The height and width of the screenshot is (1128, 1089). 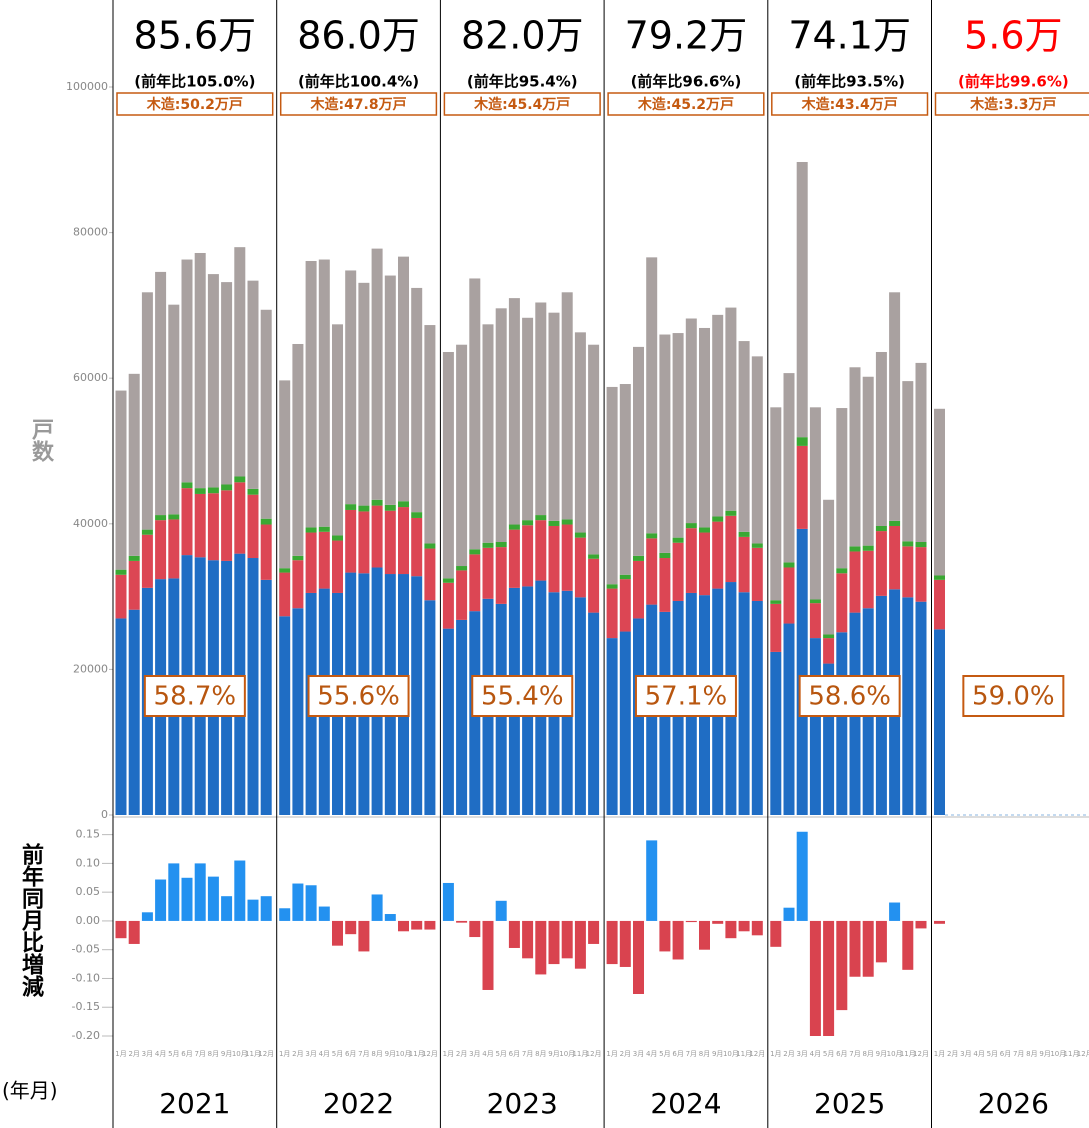 What do you see at coordinates (1012, 104) in the screenshot?
I see `wood-label: 木造:3.3万戸` at bounding box center [1012, 104].